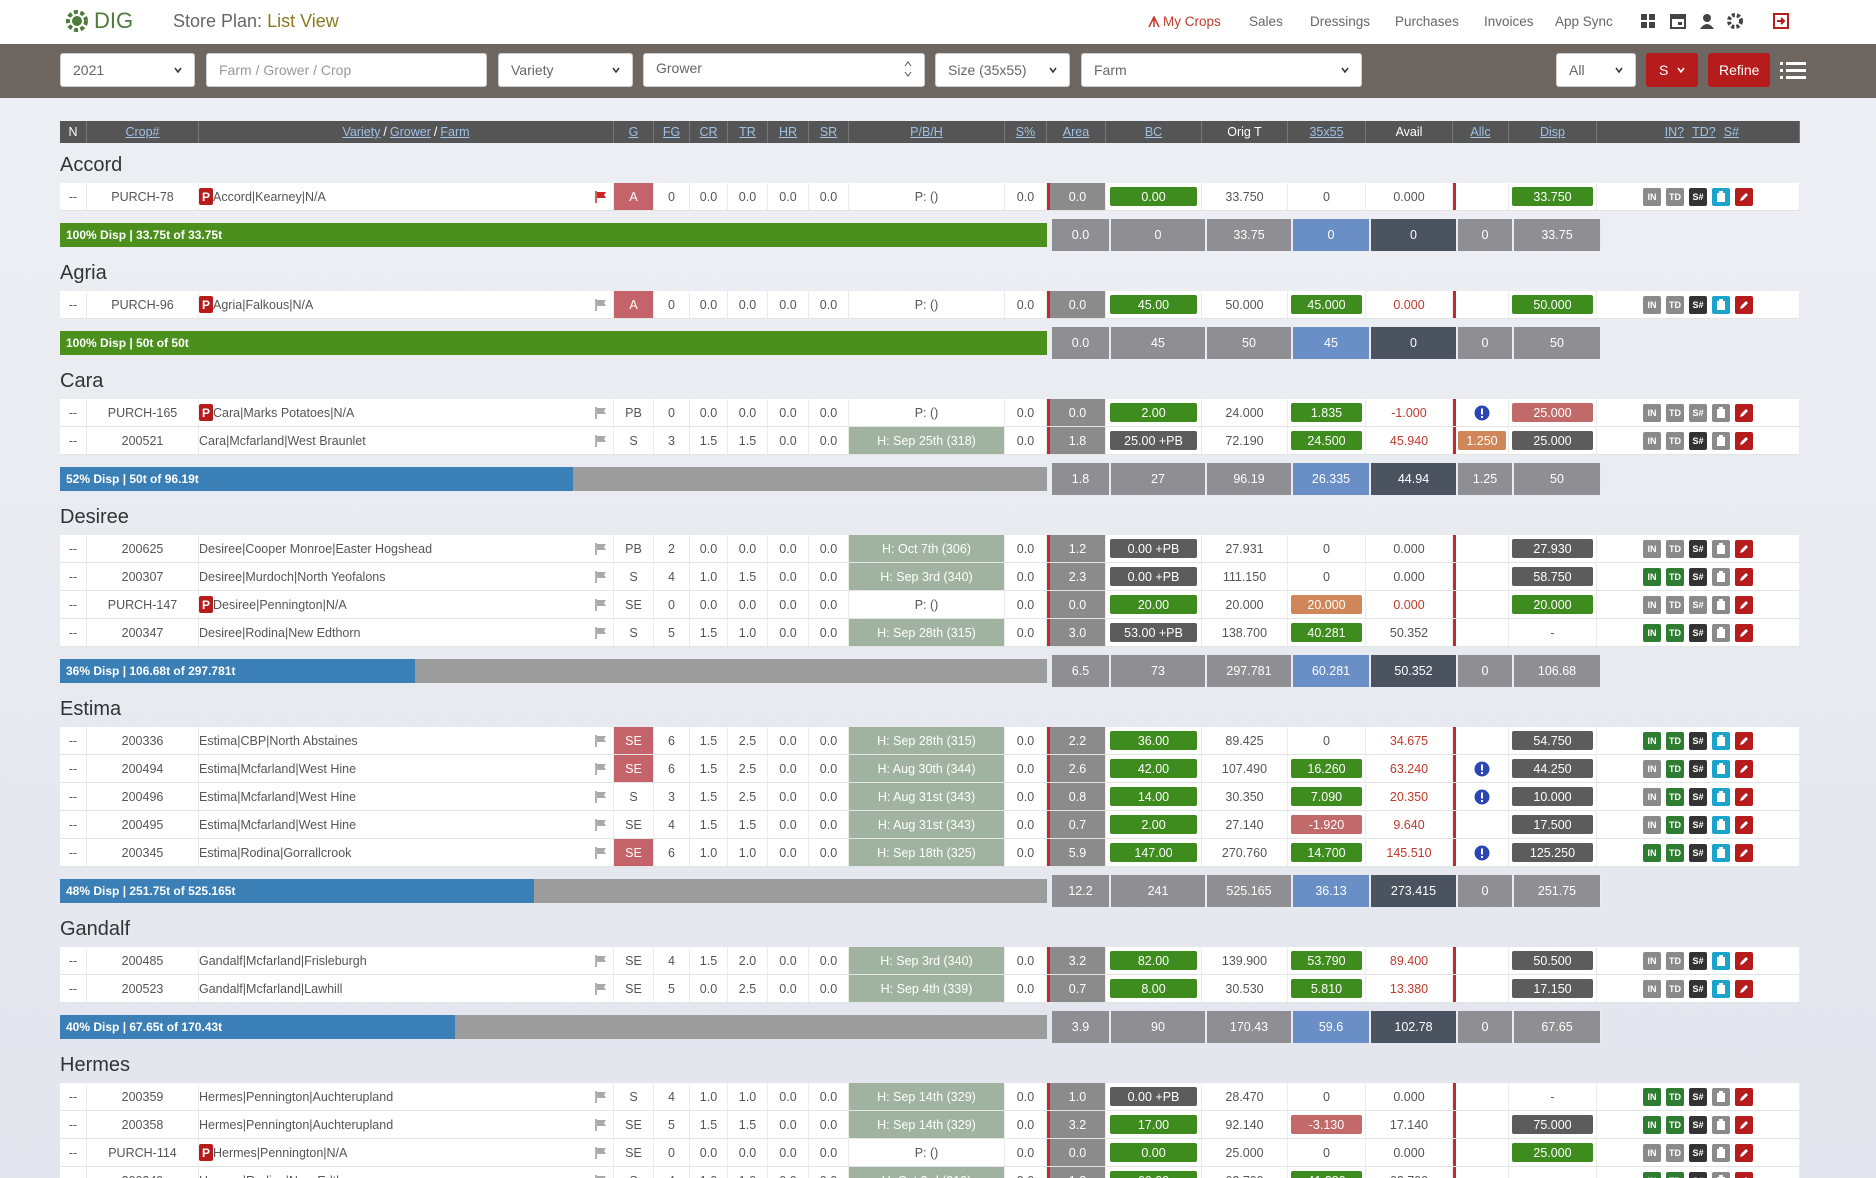 The height and width of the screenshot is (1178, 1876). What do you see at coordinates (1781, 21) in the screenshot?
I see `logout-icon` at bounding box center [1781, 21].